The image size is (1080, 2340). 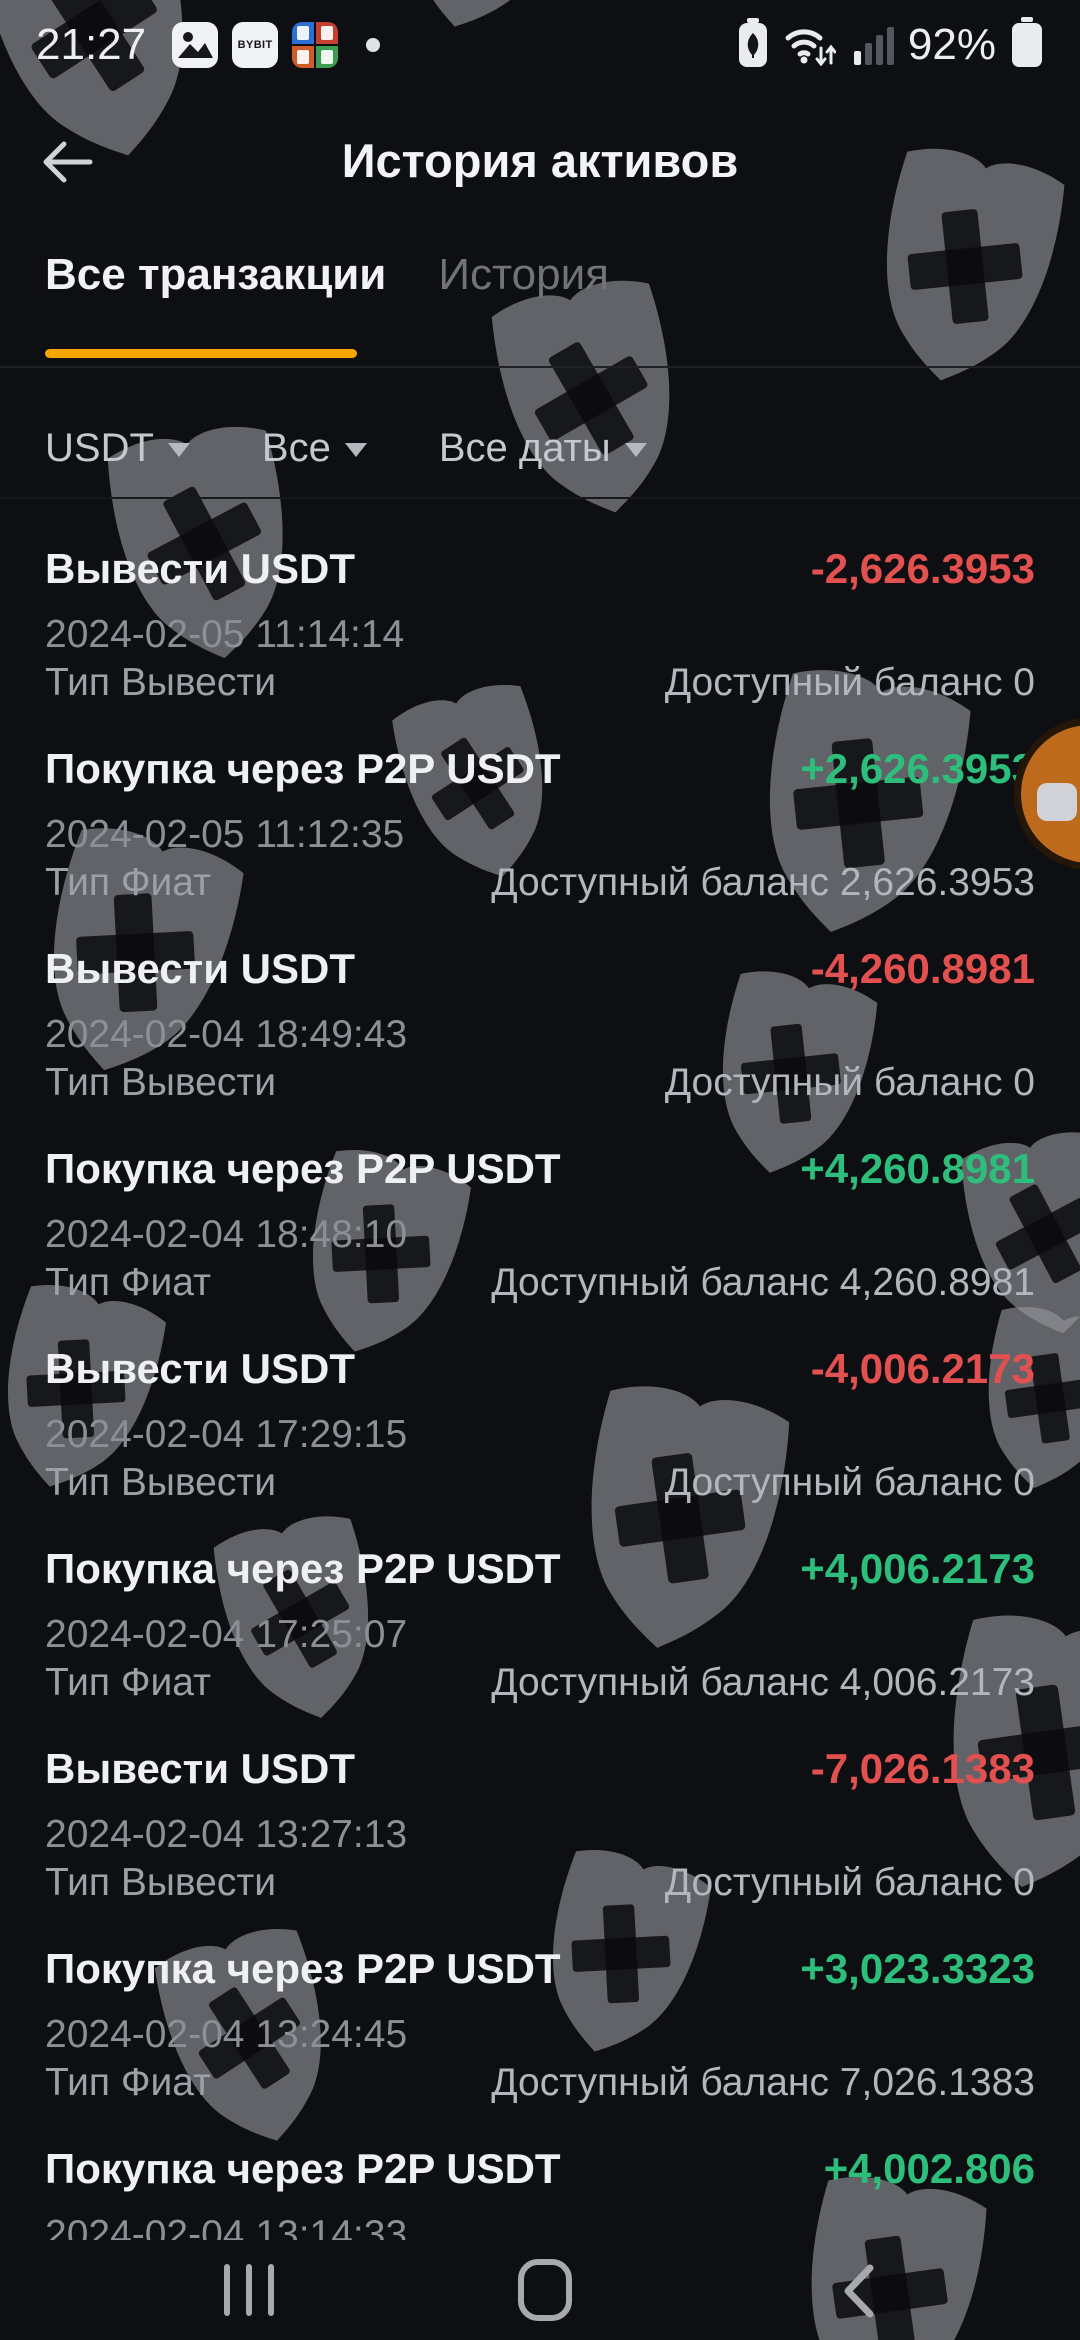 I want to click on recents-icon, so click(x=249, y=2290).